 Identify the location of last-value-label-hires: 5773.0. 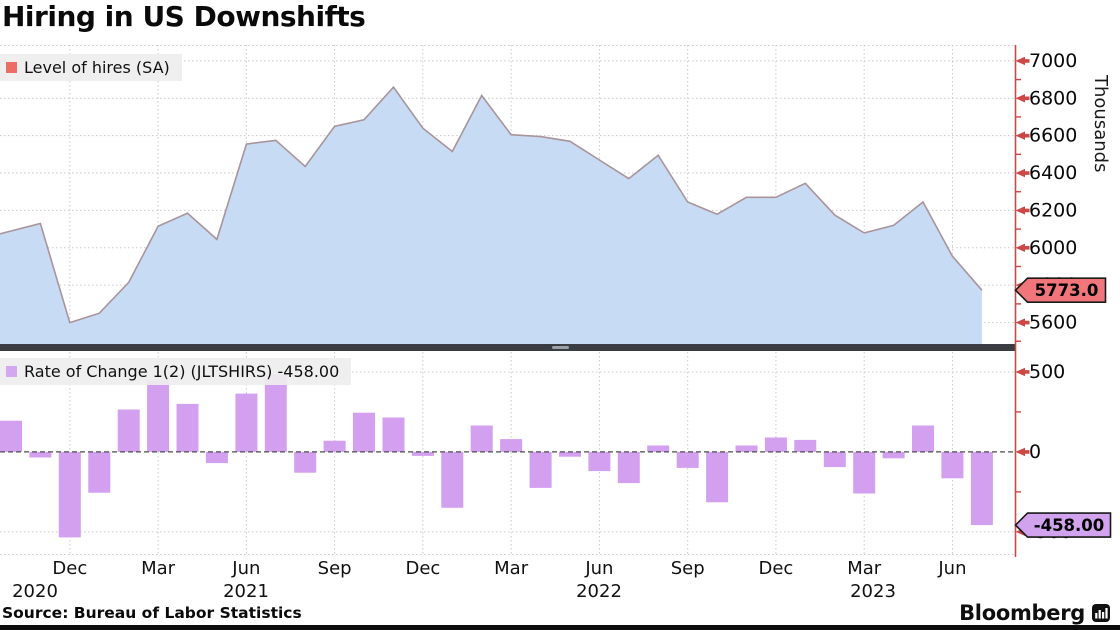
(1067, 290).